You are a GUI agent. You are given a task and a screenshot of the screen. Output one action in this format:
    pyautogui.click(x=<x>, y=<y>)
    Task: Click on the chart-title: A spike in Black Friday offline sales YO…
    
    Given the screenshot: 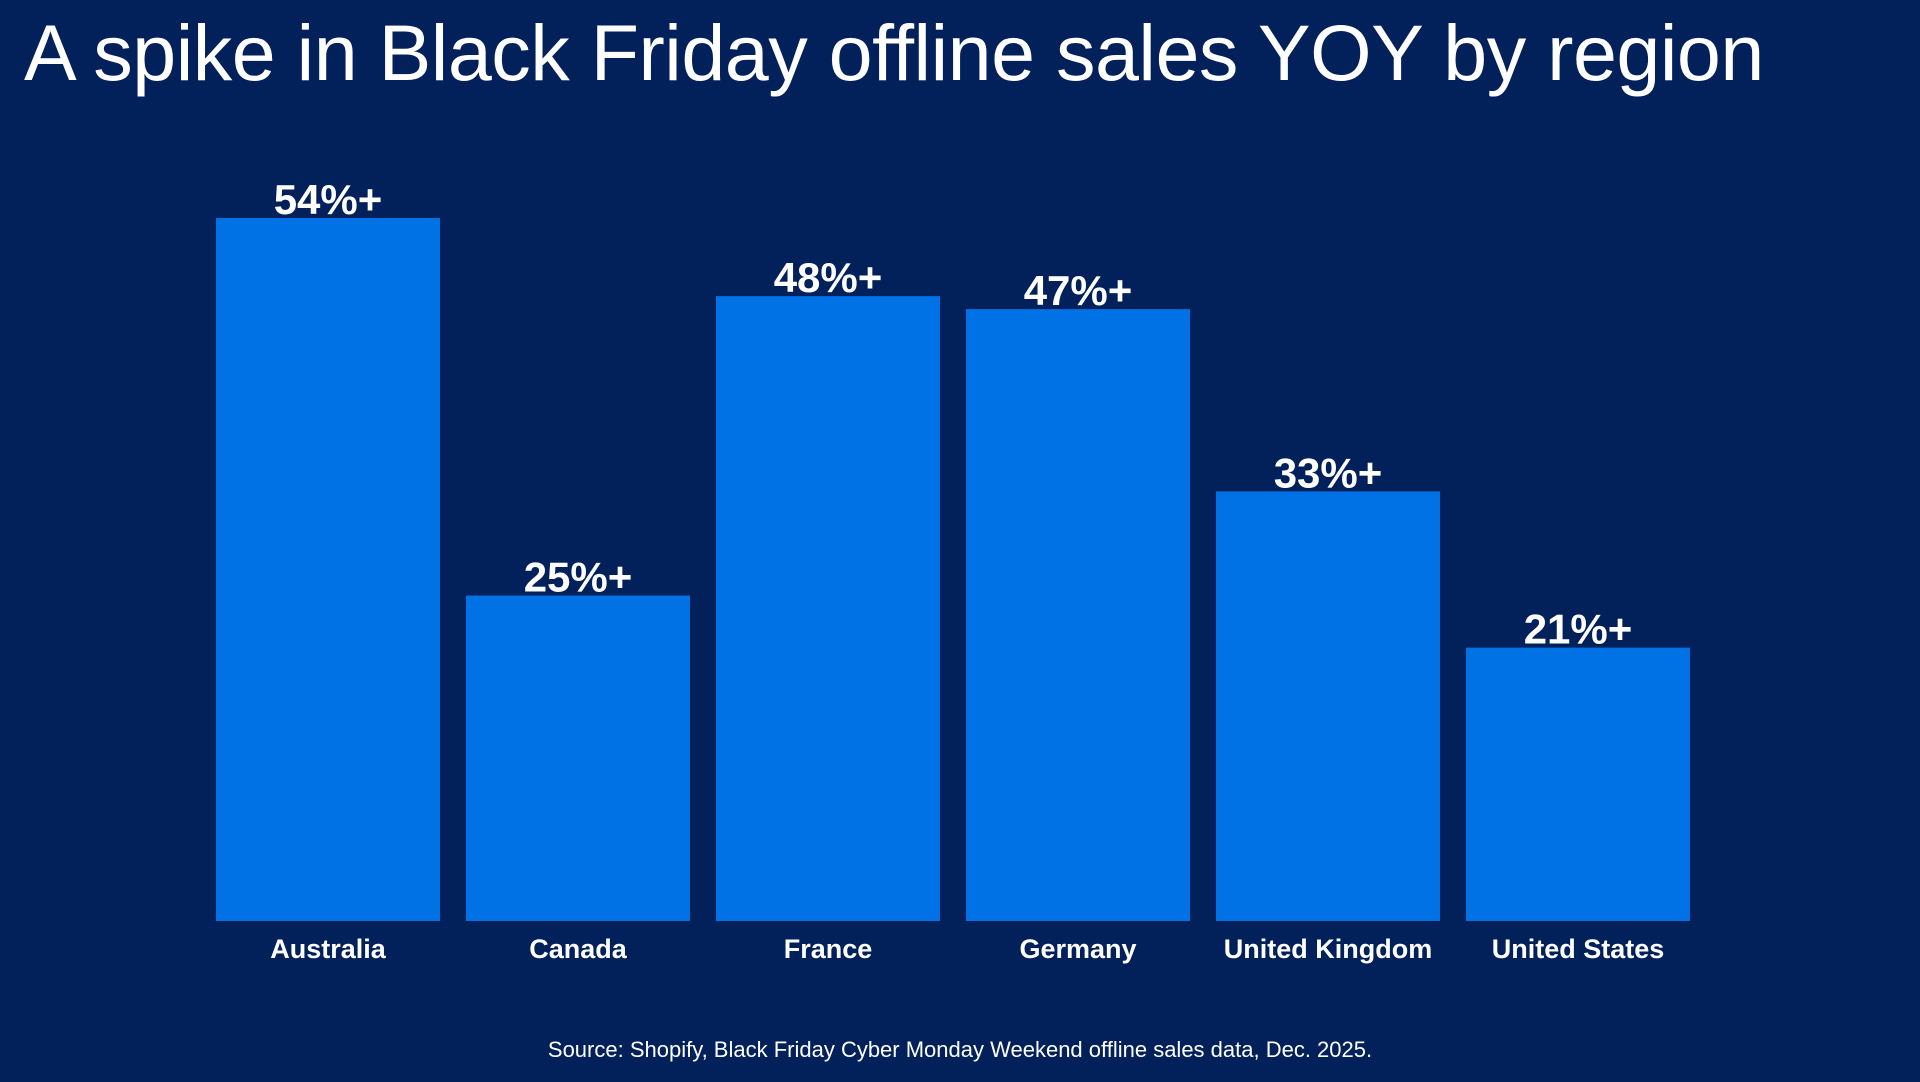 What is the action you would take?
    pyautogui.click(x=894, y=52)
    